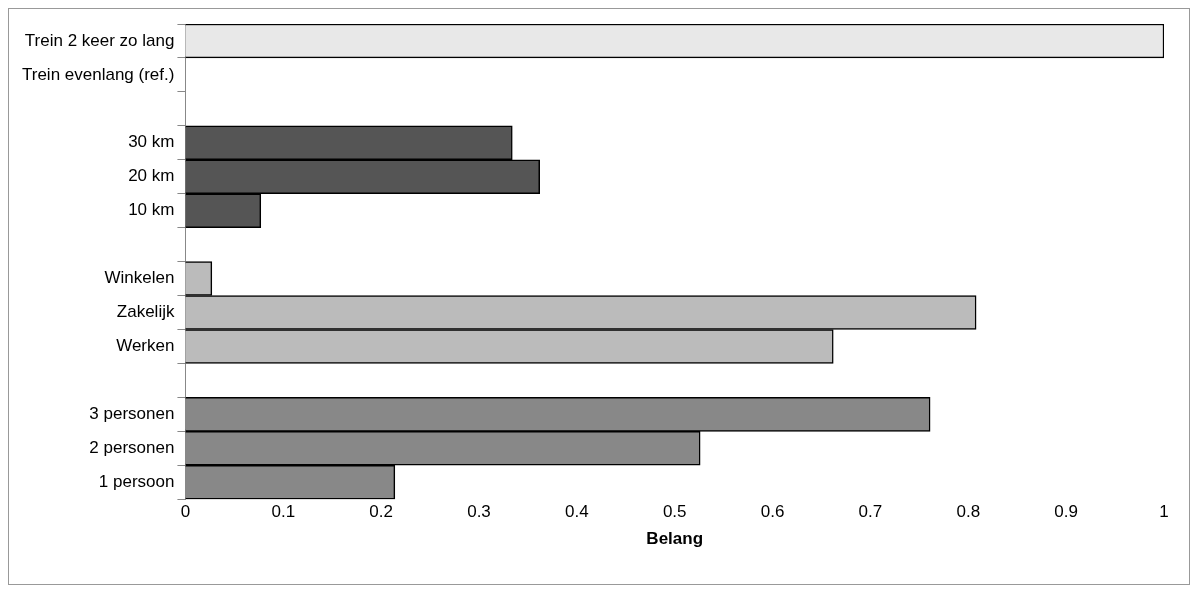 This screenshot has width=1198, height=594. Describe the element at coordinates (151, 176) in the screenshot. I see `y-tick-label: 20 km` at that location.